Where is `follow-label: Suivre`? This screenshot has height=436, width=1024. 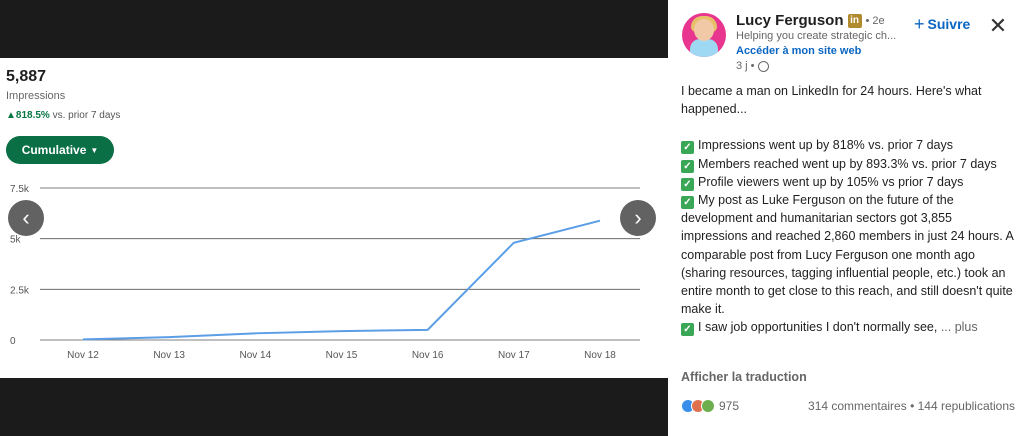 follow-label: Suivre is located at coordinates (949, 24).